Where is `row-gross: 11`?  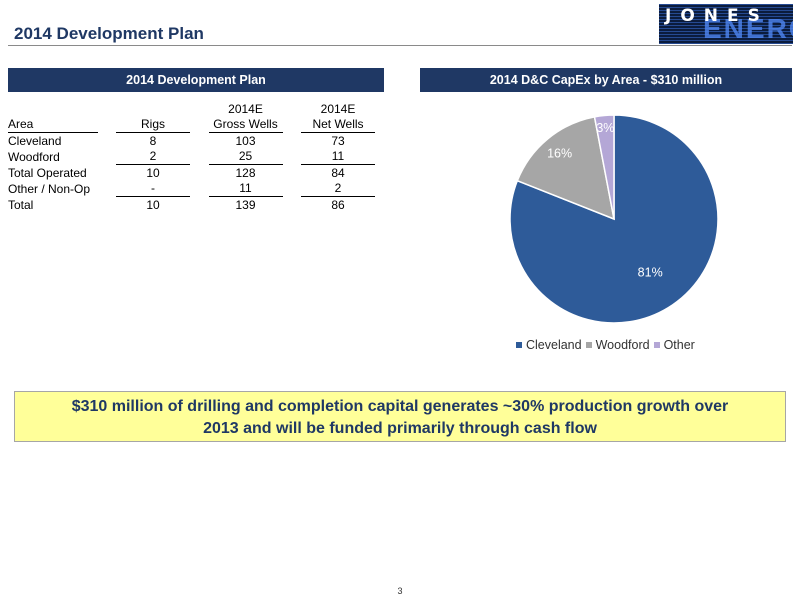 row-gross: 11 is located at coordinates (245, 189).